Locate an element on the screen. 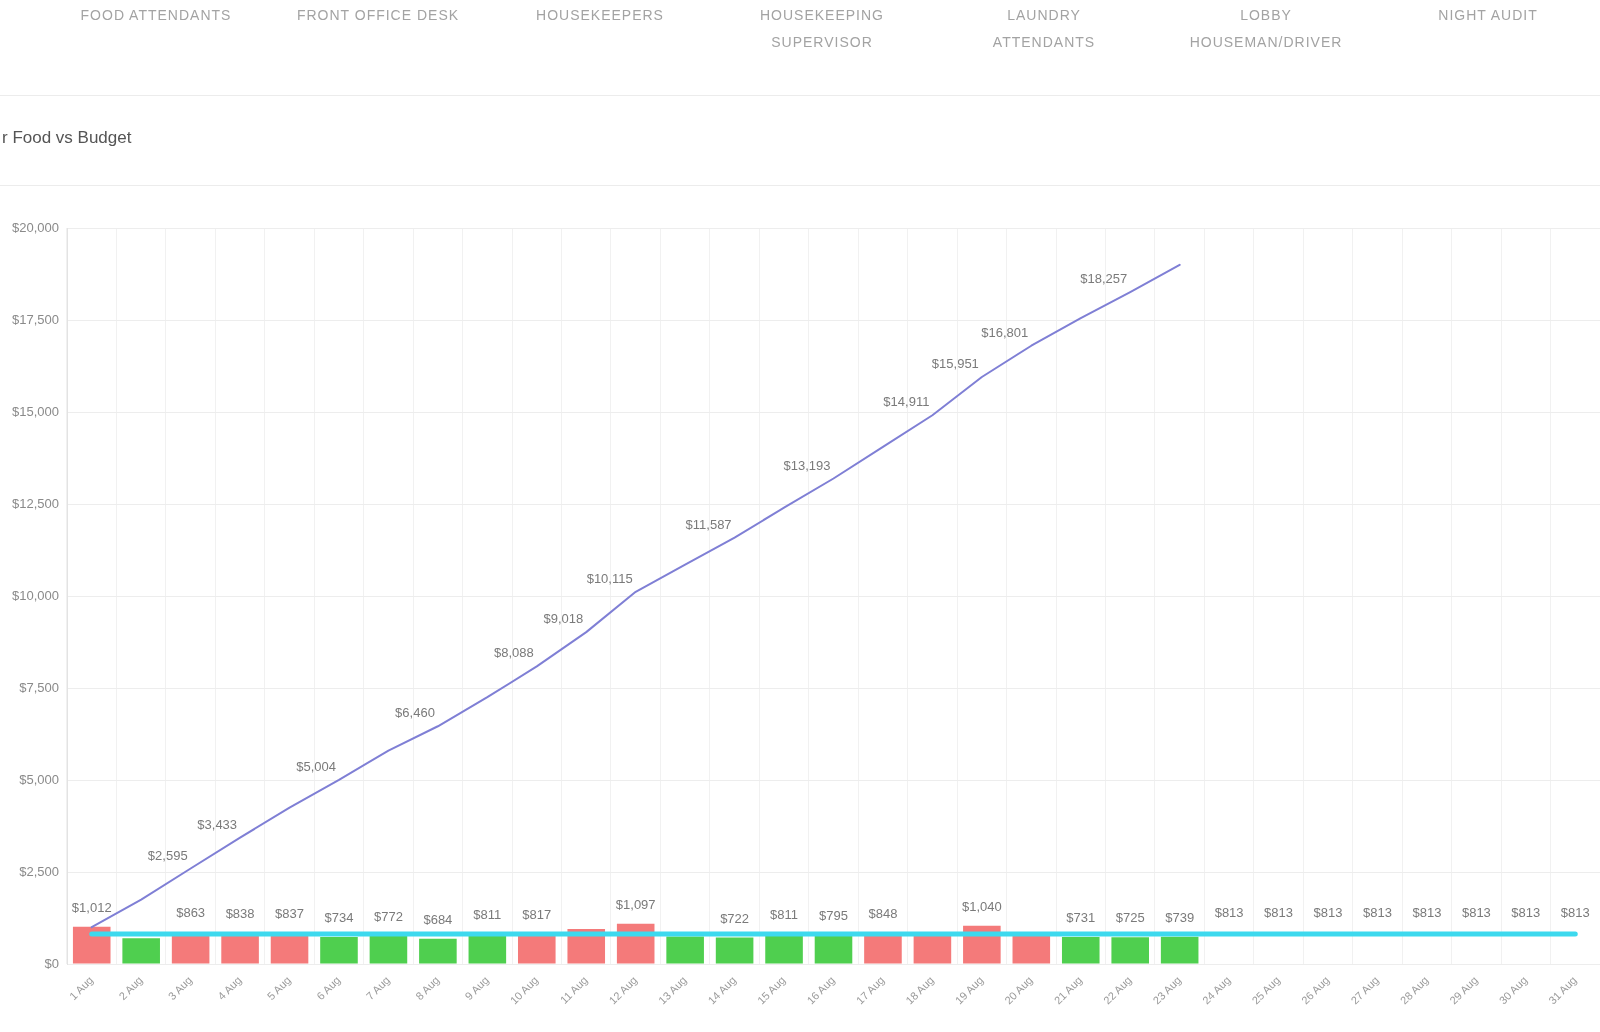  data-label: $2,595 is located at coordinates (167, 855).